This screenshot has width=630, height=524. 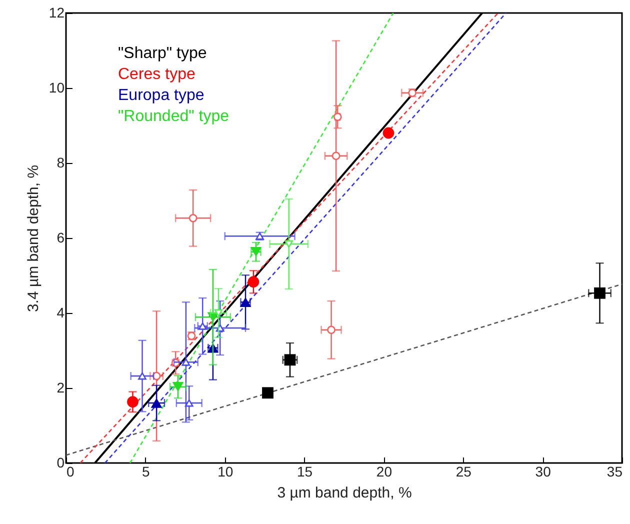 I want to click on text: Europa type, so click(x=161, y=95).